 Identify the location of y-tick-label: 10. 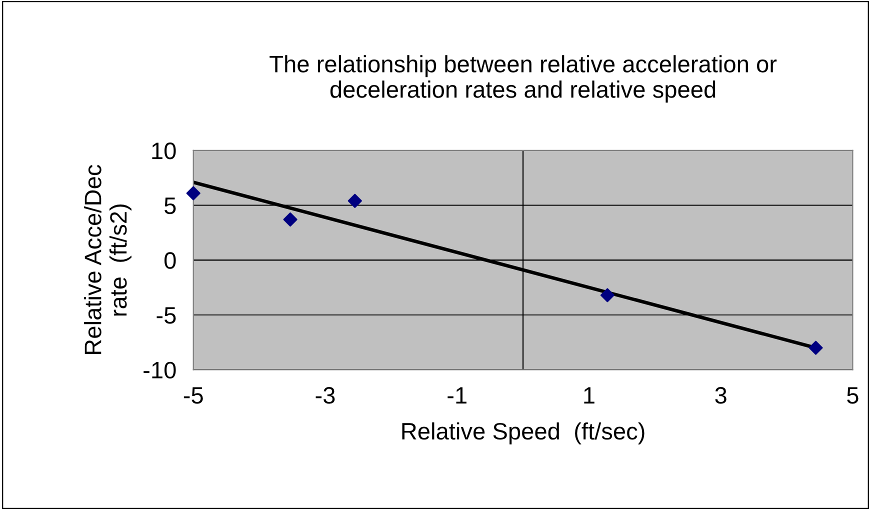
(164, 151).